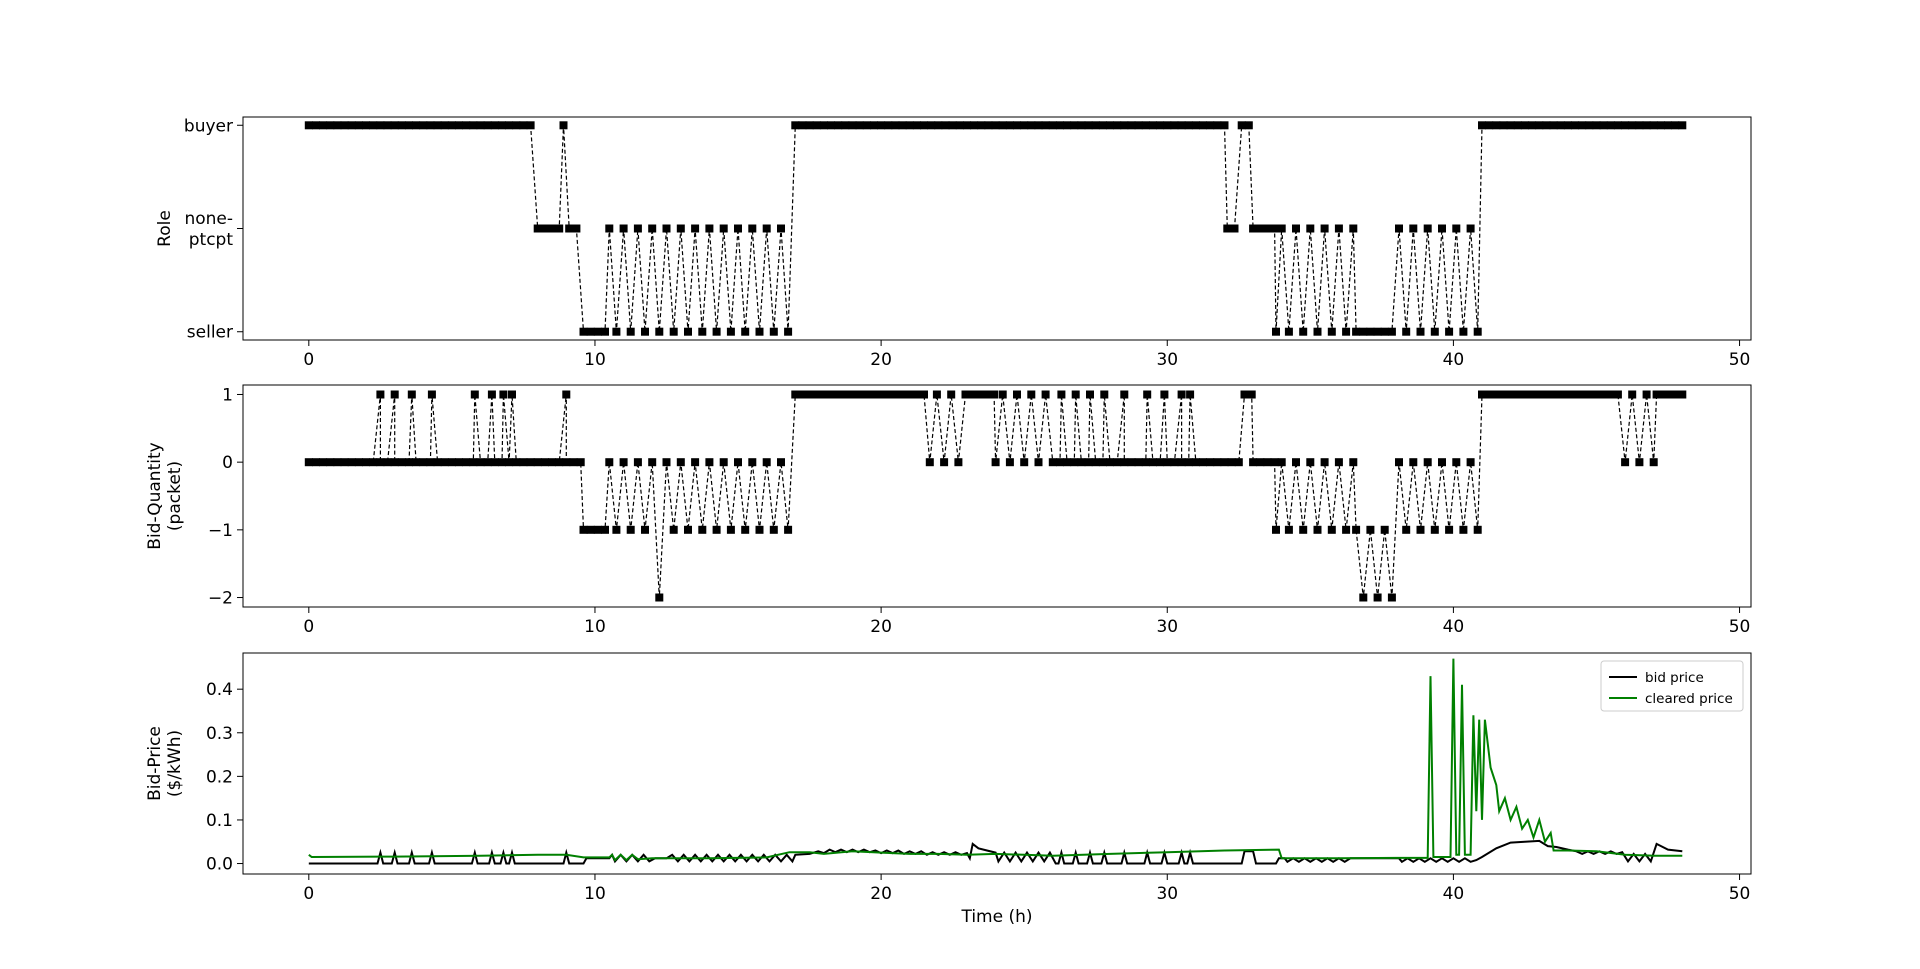 Image resolution: width=1920 pixels, height=969 pixels. What do you see at coordinates (220, 599) in the screenshot?
I see `y-tick-label: −2` at bounding box center [220, 599].